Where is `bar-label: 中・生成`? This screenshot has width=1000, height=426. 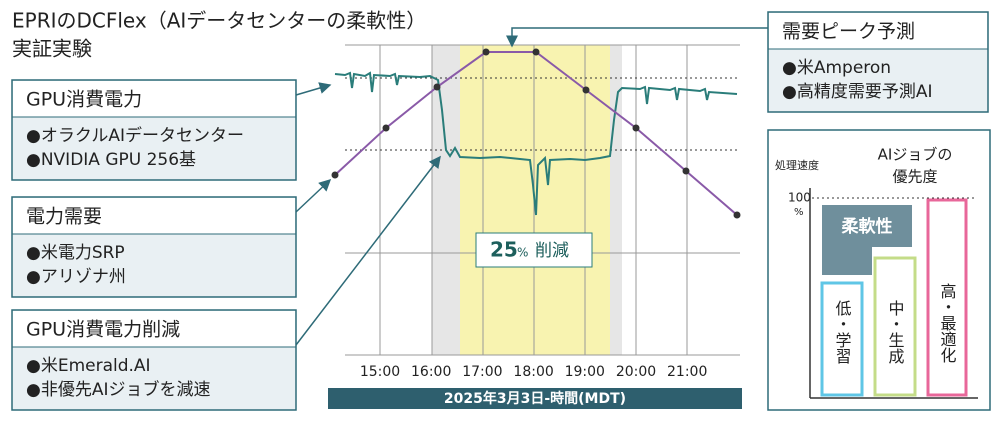 bar-label: 中・生成 is located at coordinates (895, 332).